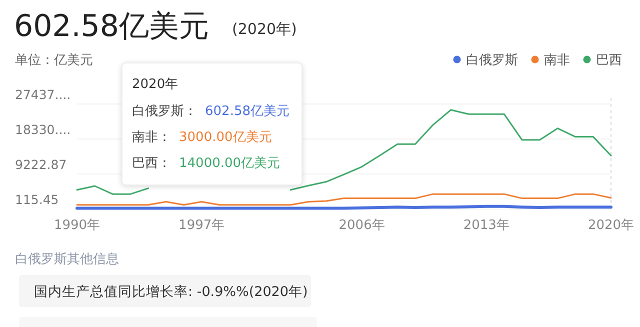 The width and height of the screenshot is (640, 327). What do you see at coordinates (557, 60) in the screenshot?
I see `legend-label: 南非` at bounding box center [557, 60].